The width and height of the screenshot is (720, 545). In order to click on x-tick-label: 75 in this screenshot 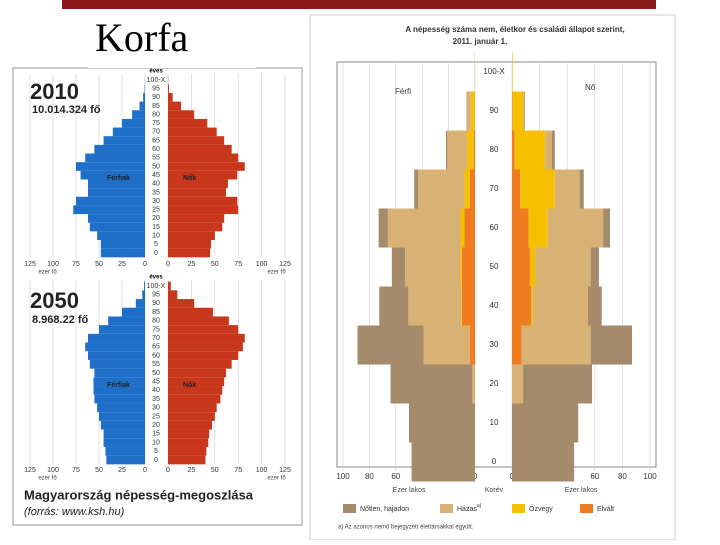, I will do `click(76, 470)`.